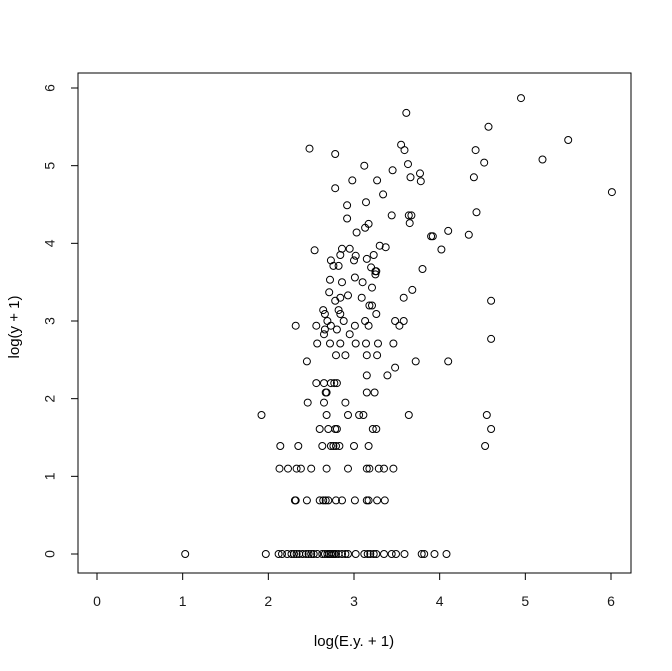 The width and height of the screenshot is (672, 671). I want to click on x-tick-label: 5, so click(525, 601).